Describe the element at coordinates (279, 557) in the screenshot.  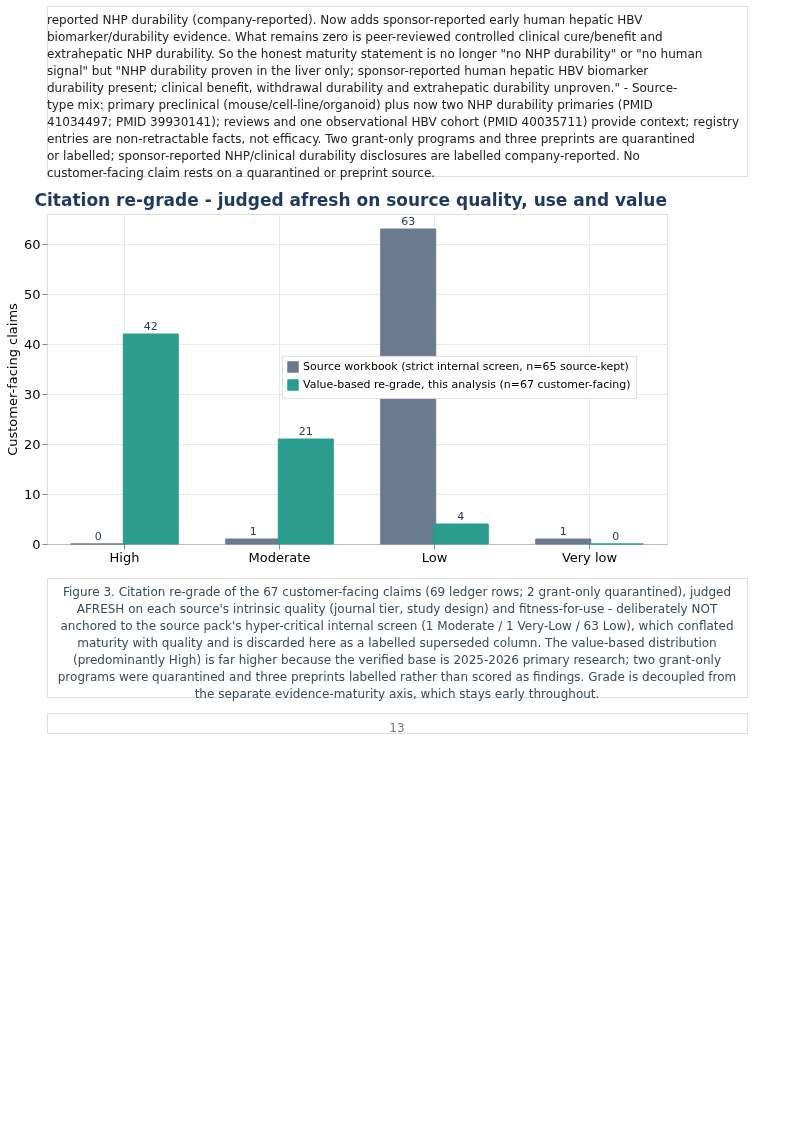
I see `x-tick-label: Moderate` at that location.